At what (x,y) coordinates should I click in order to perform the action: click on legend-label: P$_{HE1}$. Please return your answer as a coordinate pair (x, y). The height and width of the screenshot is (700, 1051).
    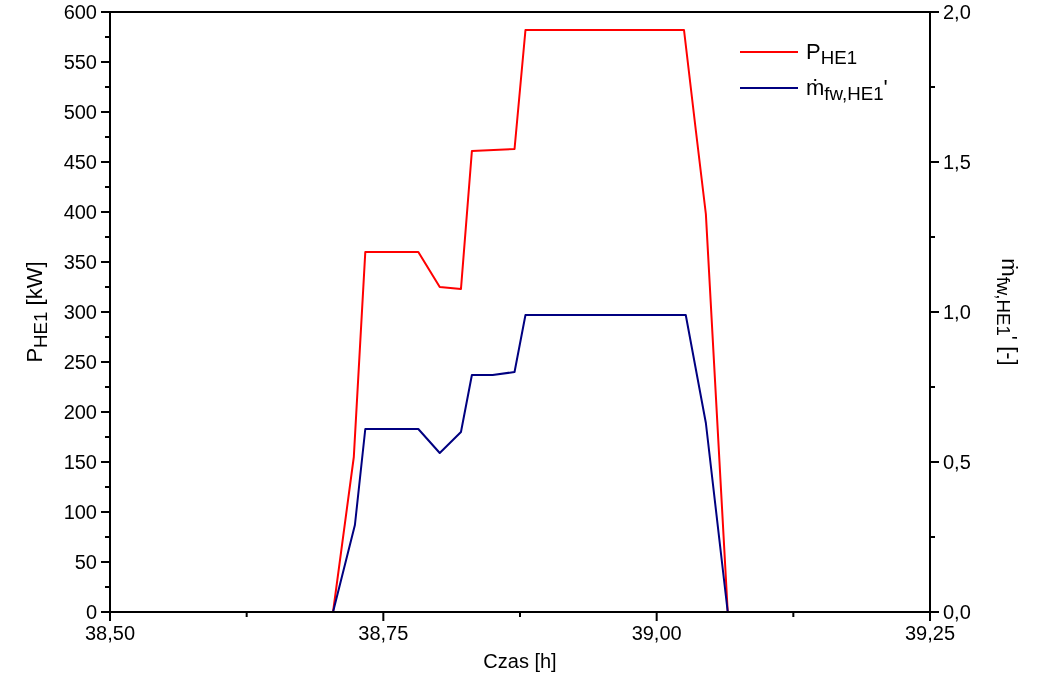
    Looking at the image, I should click on (832, 53).